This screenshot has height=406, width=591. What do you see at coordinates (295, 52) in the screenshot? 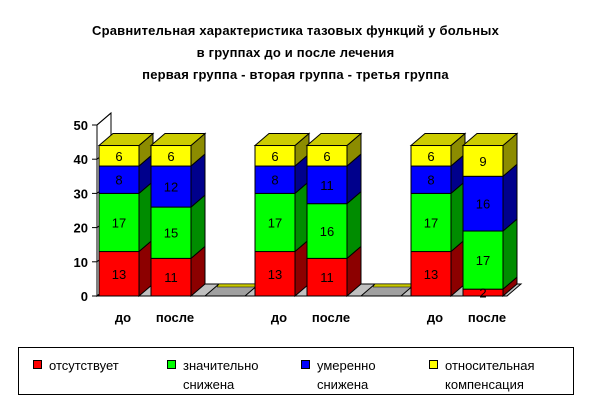
I see `chart-title-line-2: в группах до и после лечения` at bounding box center [295, 52].